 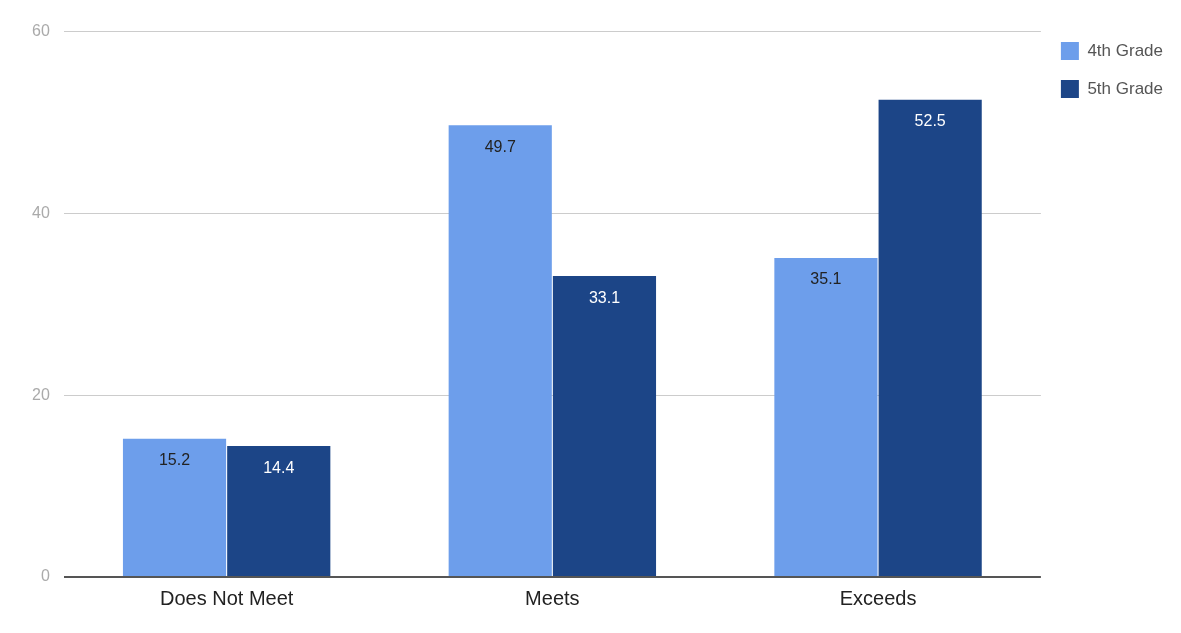 I want to click on y-tick-label: 20, so click(x=41, y=394).